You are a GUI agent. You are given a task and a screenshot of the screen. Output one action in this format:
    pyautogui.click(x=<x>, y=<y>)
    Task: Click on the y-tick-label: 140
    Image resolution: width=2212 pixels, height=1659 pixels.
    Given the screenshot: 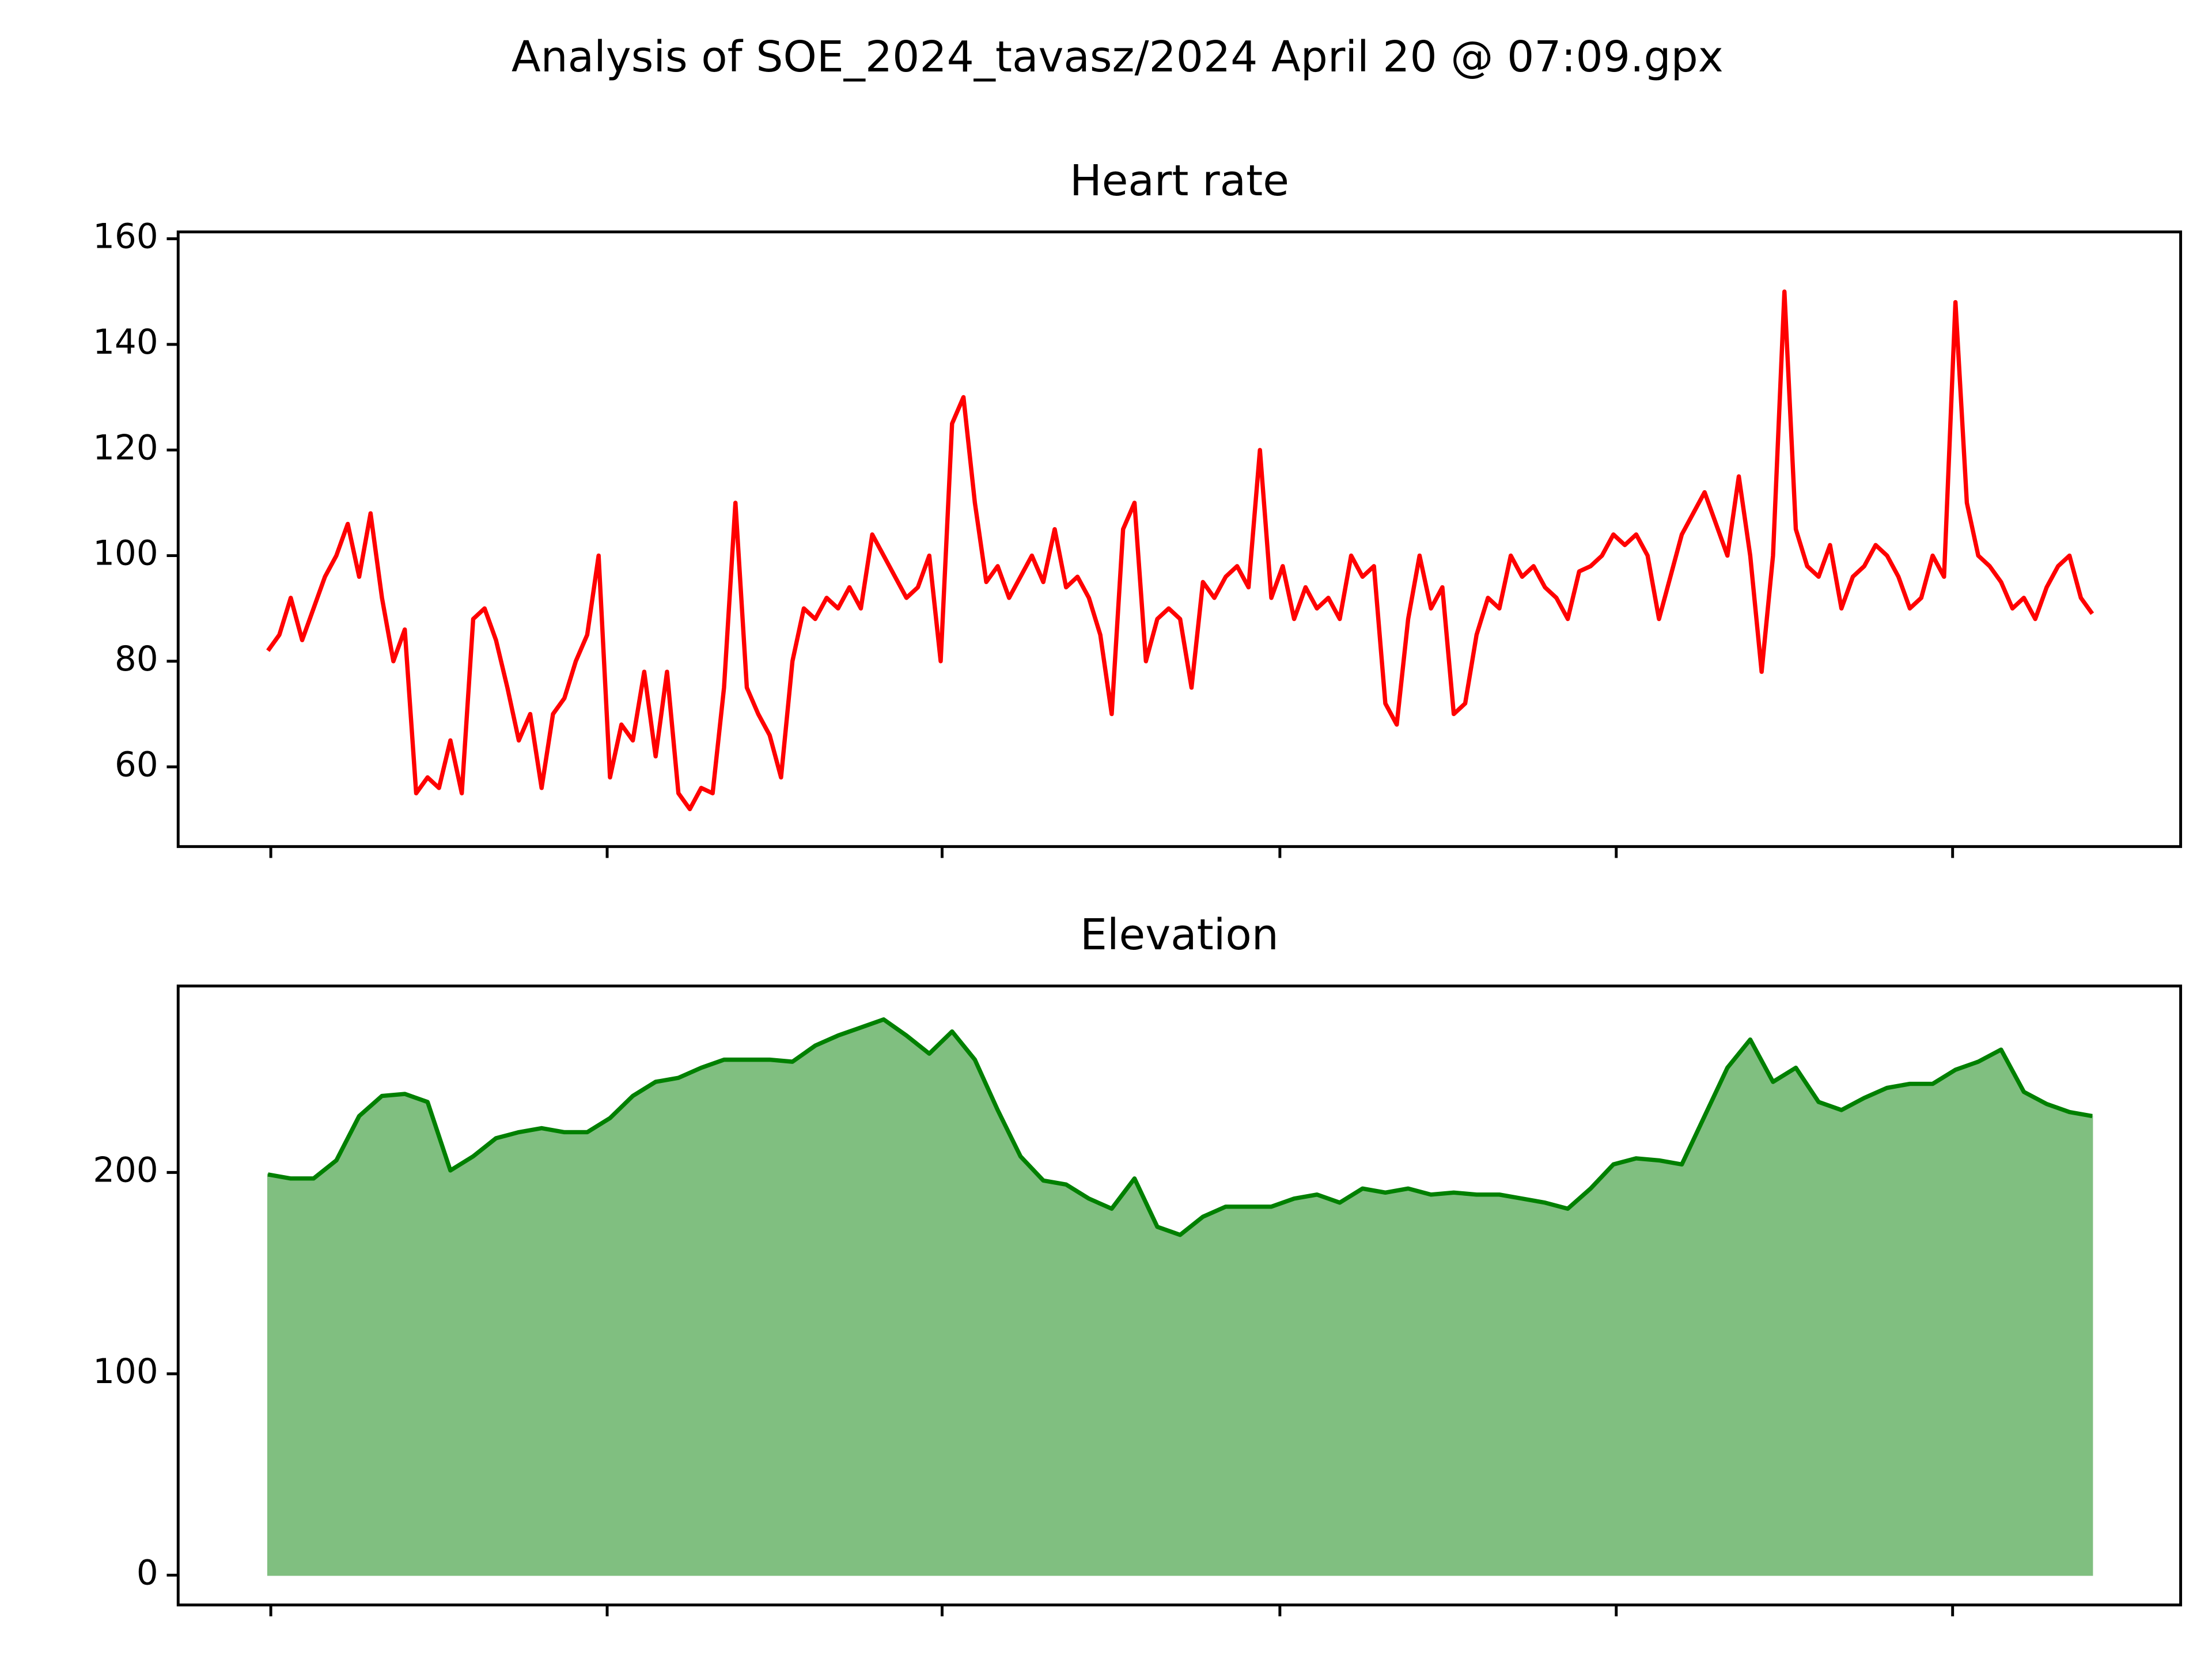 What is the action you would take?
    pyautogui.click(x=125, y=342)
    